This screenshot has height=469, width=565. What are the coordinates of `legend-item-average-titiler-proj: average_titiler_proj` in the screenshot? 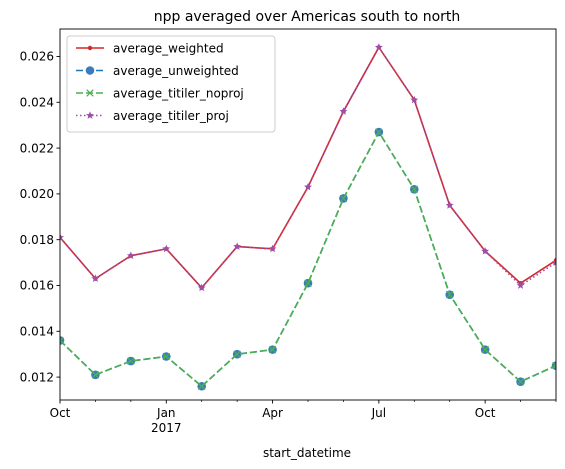 It's located at (152, 116).